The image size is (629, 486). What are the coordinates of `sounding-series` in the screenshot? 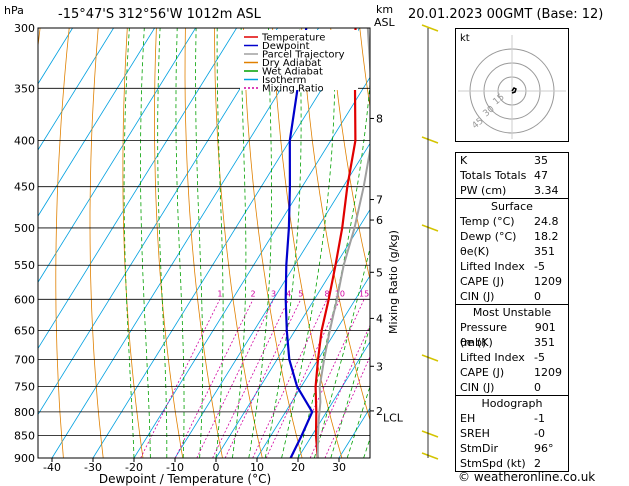 It's located at (327, 243).